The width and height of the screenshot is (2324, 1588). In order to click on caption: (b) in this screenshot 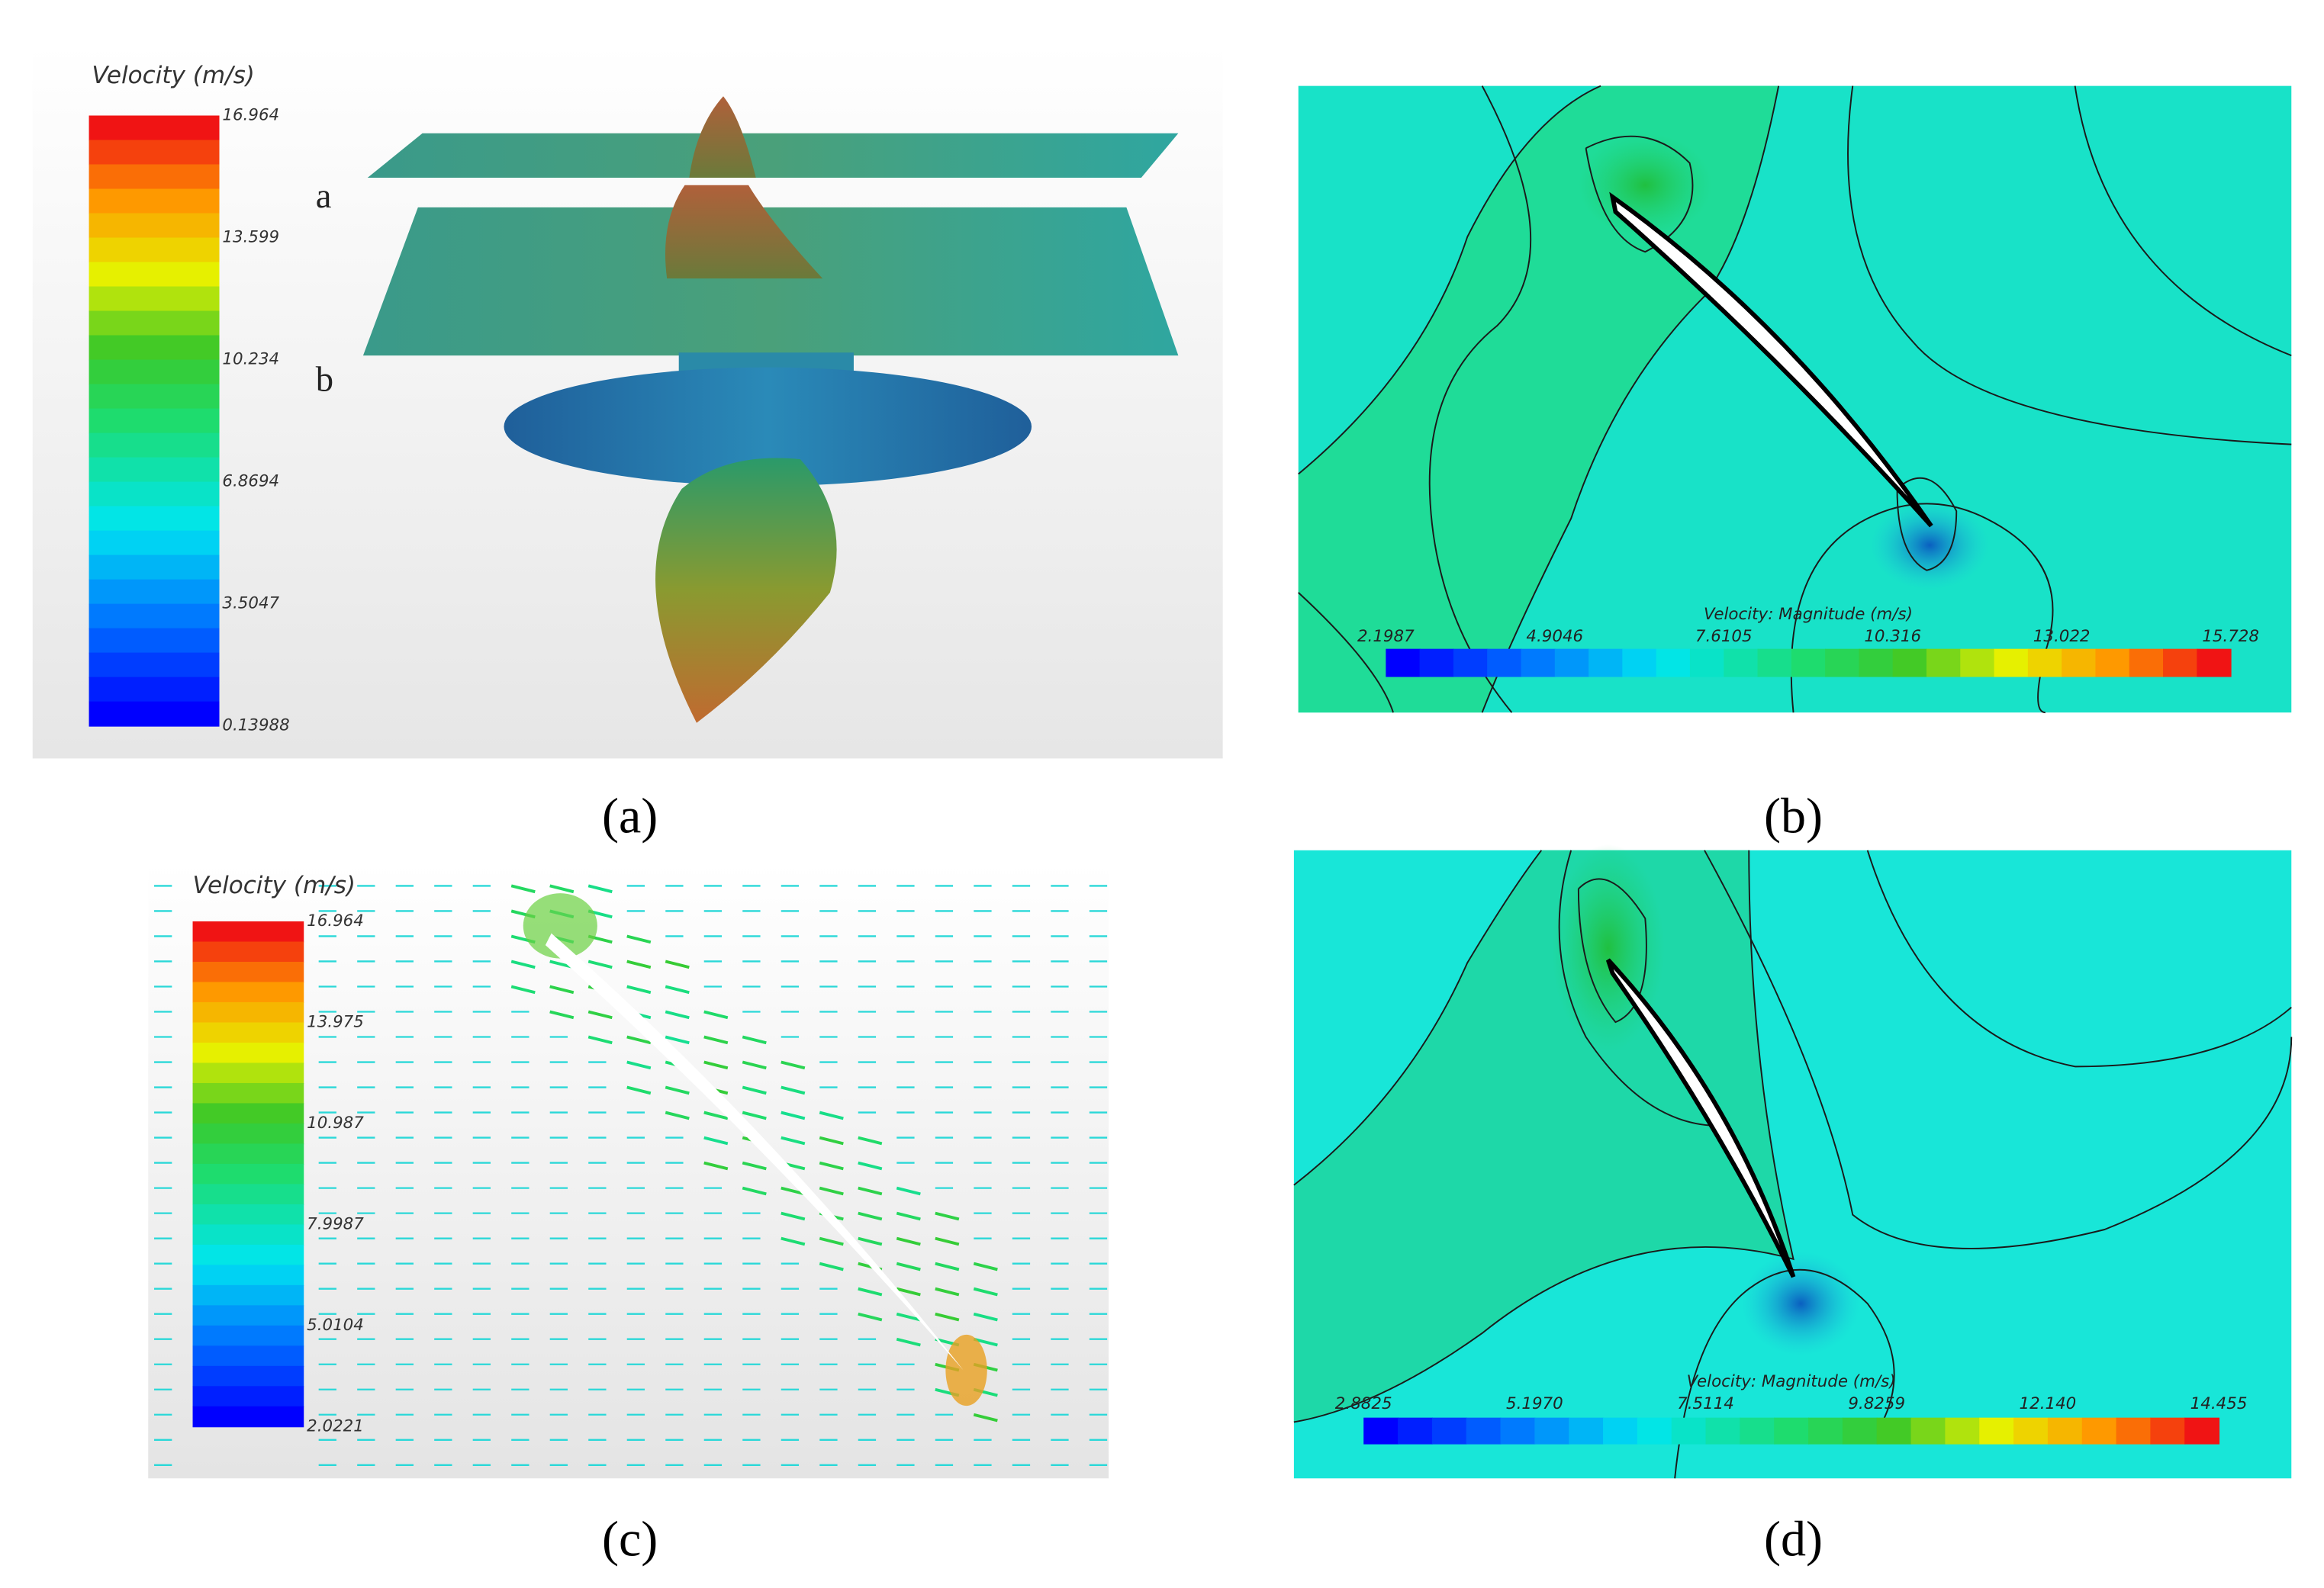, I will do `click(1793, 817)`.